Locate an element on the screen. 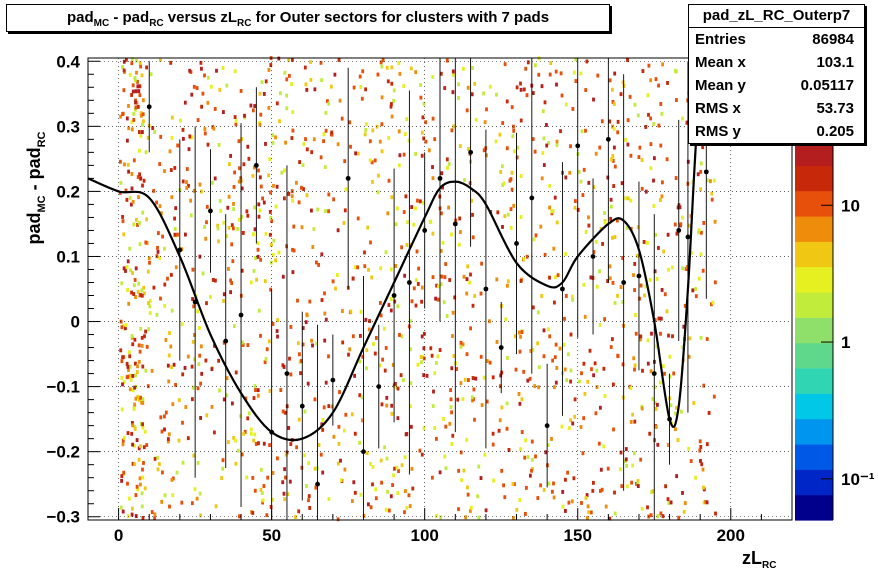 The width and height of the screenshot is (878, 578). color-scale-label: 10⁻¹ is located at coordinates (858, 479).